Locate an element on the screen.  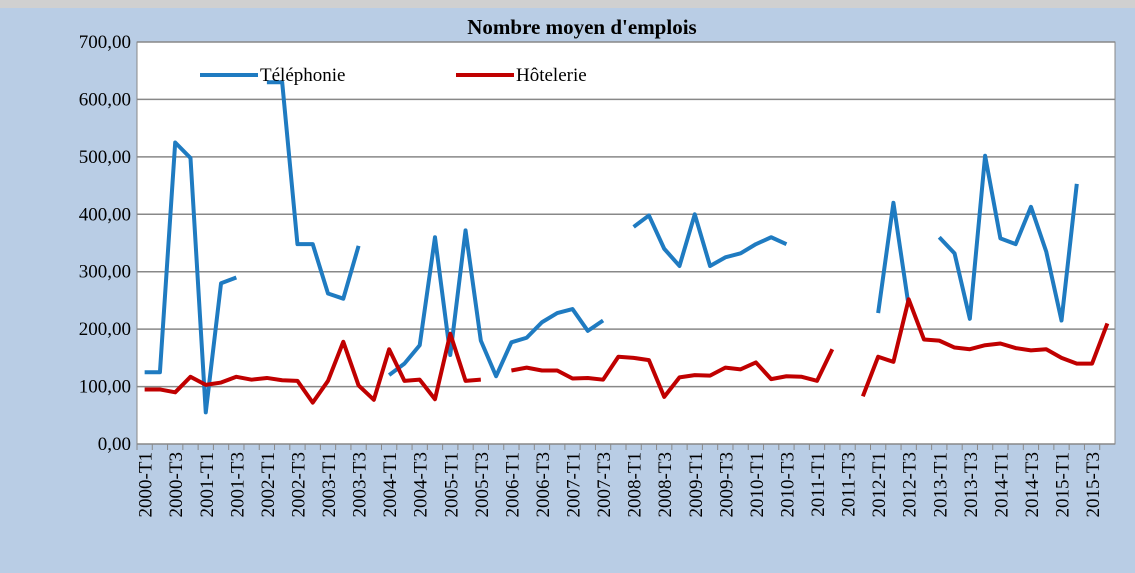
x-tick-label: 2005-T1 is located at coordinates (451, 484).